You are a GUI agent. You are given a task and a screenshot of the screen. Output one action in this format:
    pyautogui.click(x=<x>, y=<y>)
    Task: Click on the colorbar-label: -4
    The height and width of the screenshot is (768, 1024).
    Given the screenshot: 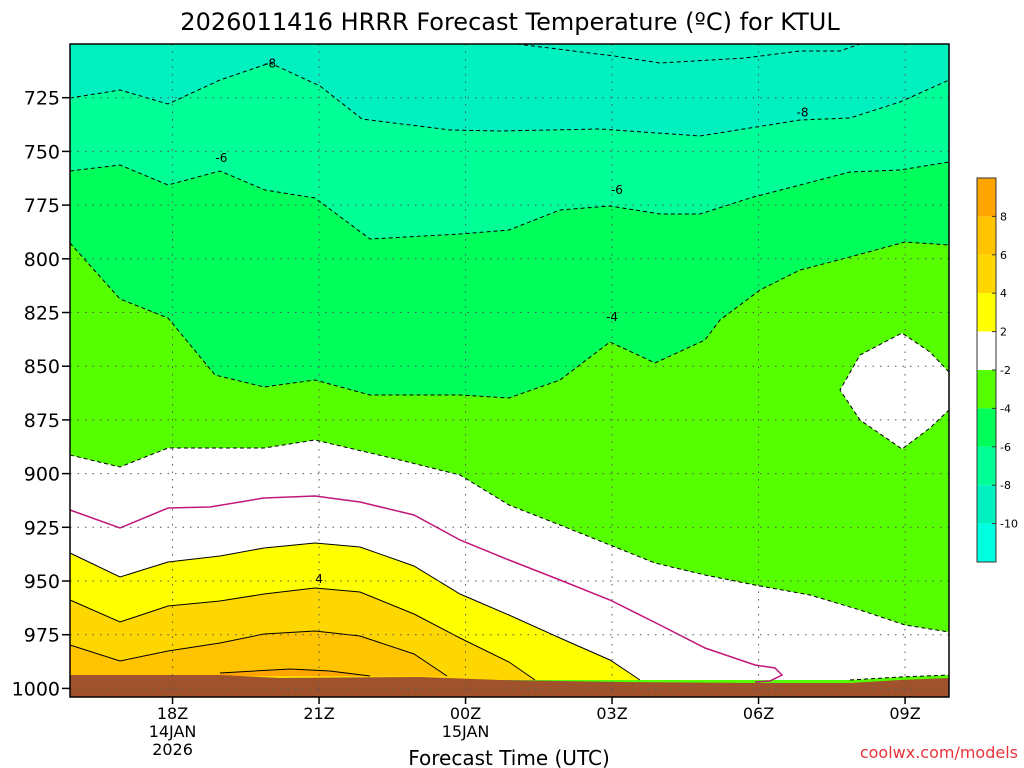 What is the action you would take?
    pyautogui.click(x=1005, y=408)
    